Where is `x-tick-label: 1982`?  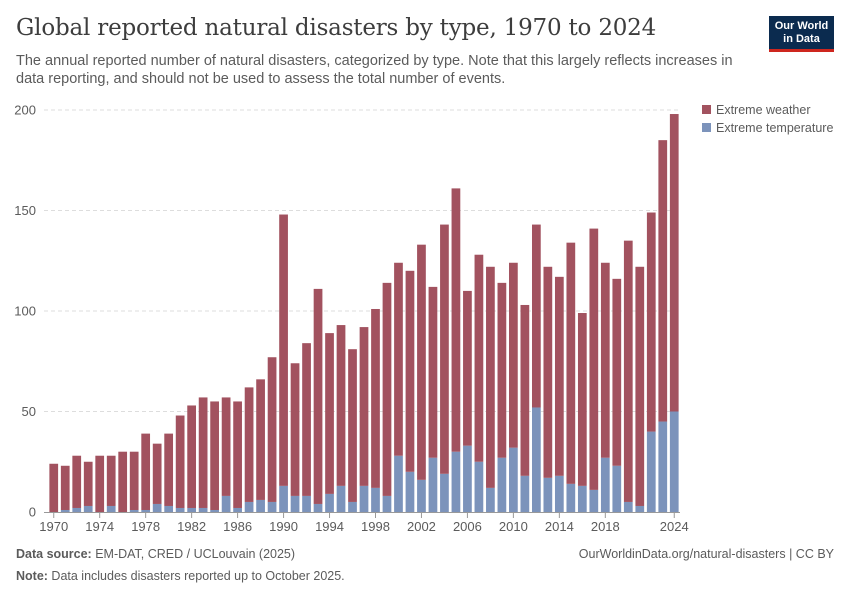 x-tick-label: 1982 is located at coordinates (191, 526).